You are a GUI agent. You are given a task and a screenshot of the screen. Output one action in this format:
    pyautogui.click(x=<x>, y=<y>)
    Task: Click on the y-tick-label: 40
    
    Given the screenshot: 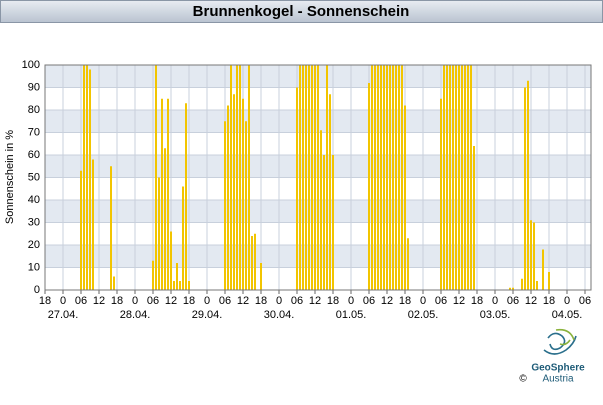 What is the action you would take?
    pyautogui.click(x=34, y=200)
    